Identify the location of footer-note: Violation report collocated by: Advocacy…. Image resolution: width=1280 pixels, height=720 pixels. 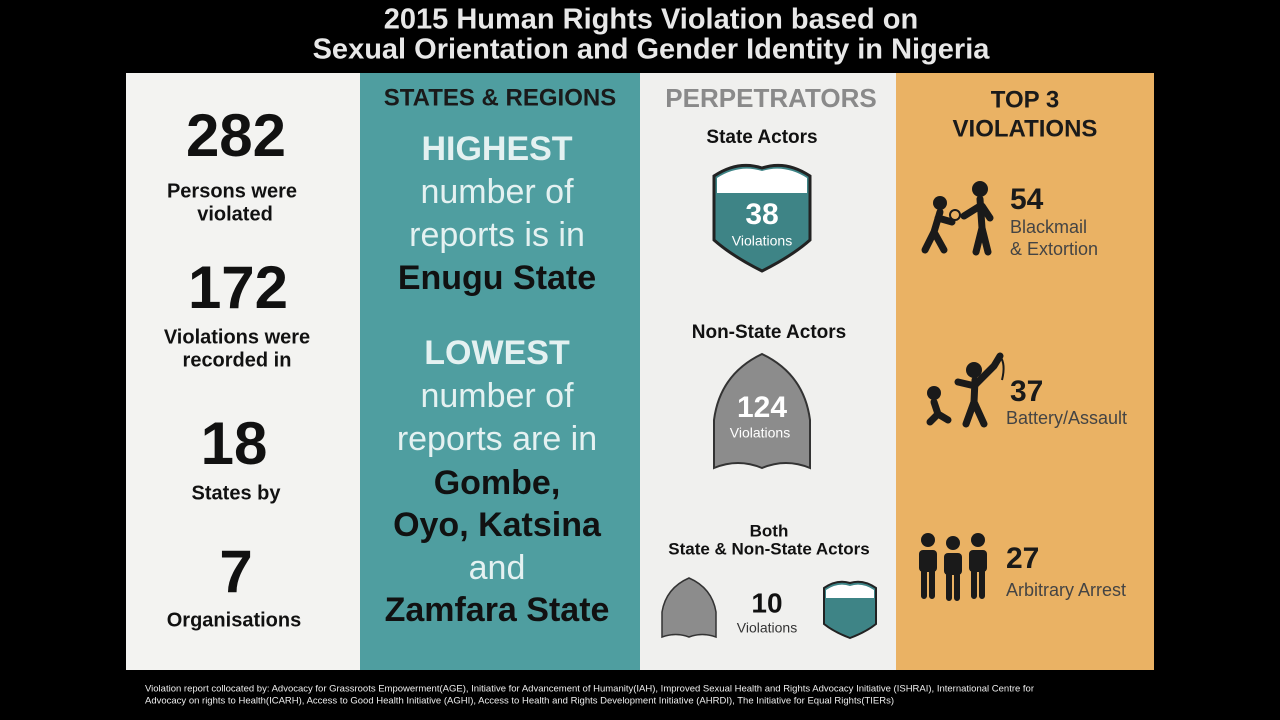
(589, 689).